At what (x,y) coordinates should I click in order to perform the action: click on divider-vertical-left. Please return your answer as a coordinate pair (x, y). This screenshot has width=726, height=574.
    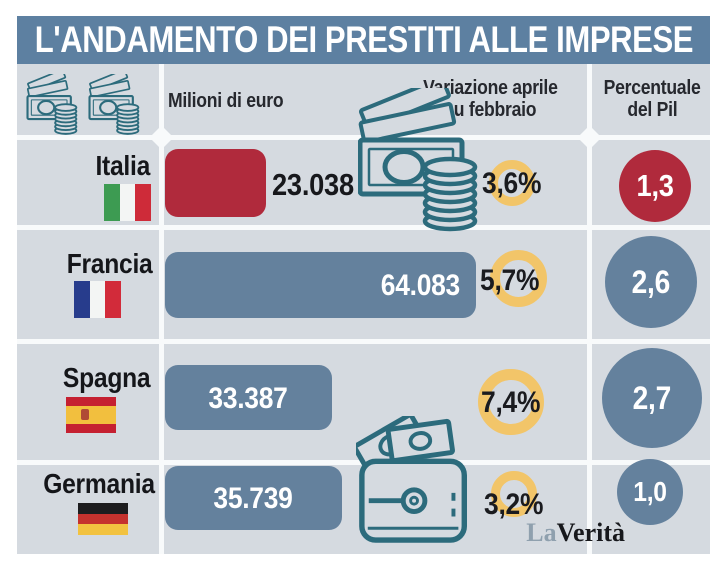
    Looking at the image, I should click on (161, 309).